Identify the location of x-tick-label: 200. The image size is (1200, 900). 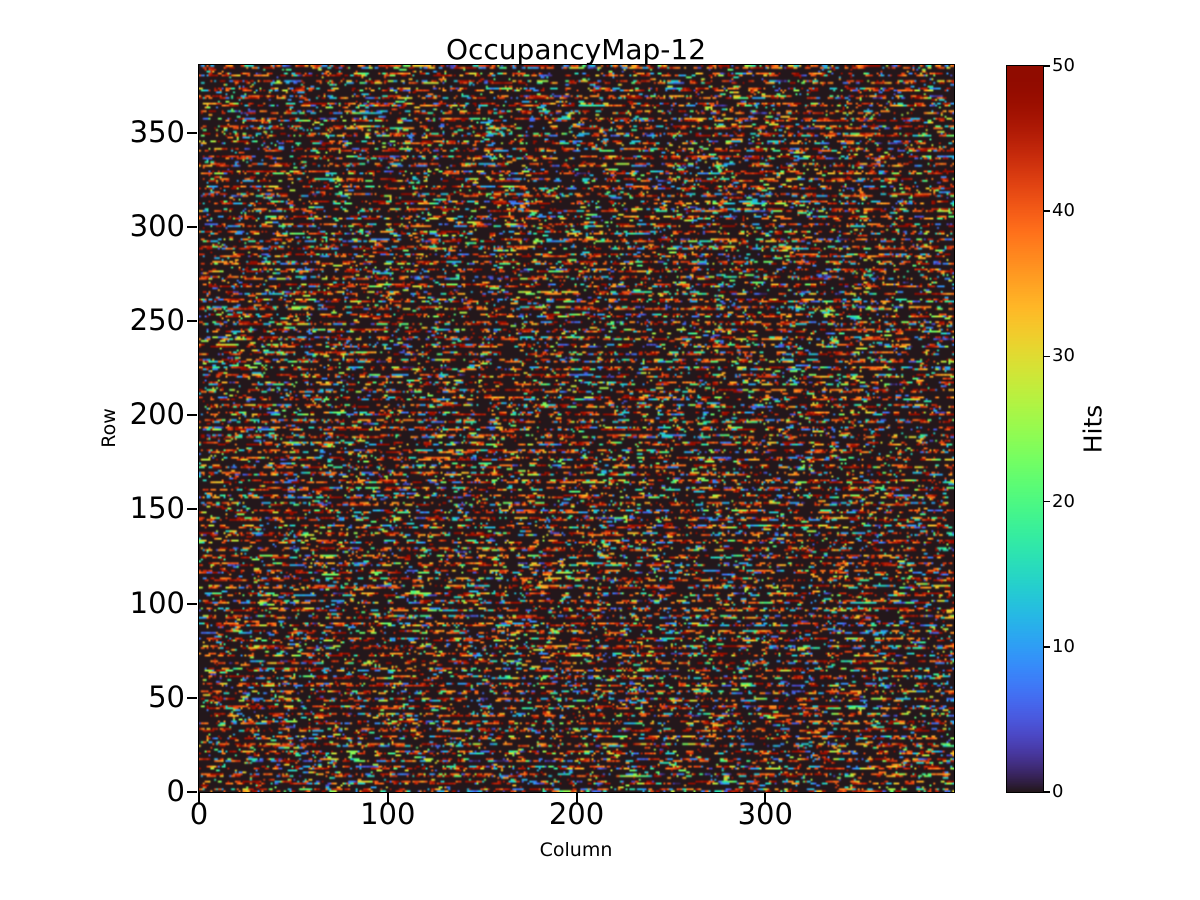
(576, 814).